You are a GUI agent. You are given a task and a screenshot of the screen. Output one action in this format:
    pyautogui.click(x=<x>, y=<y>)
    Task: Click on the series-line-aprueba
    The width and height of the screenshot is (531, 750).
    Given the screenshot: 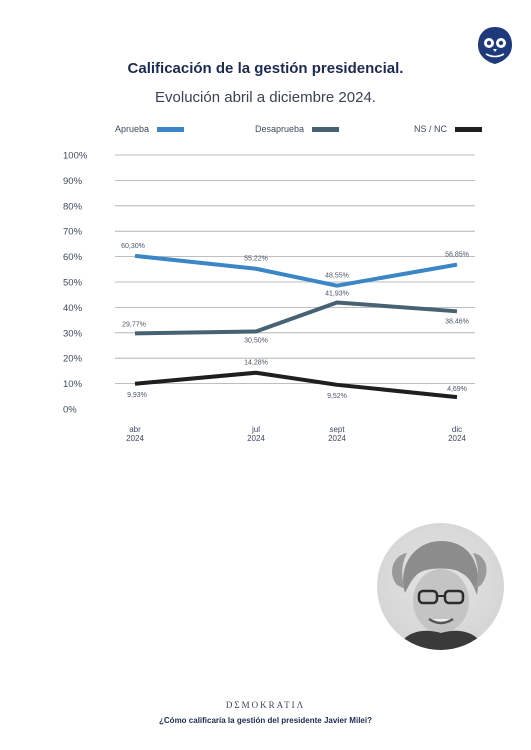 What is the action you would take?
    pyautogui.click(x=296, y=270)
    